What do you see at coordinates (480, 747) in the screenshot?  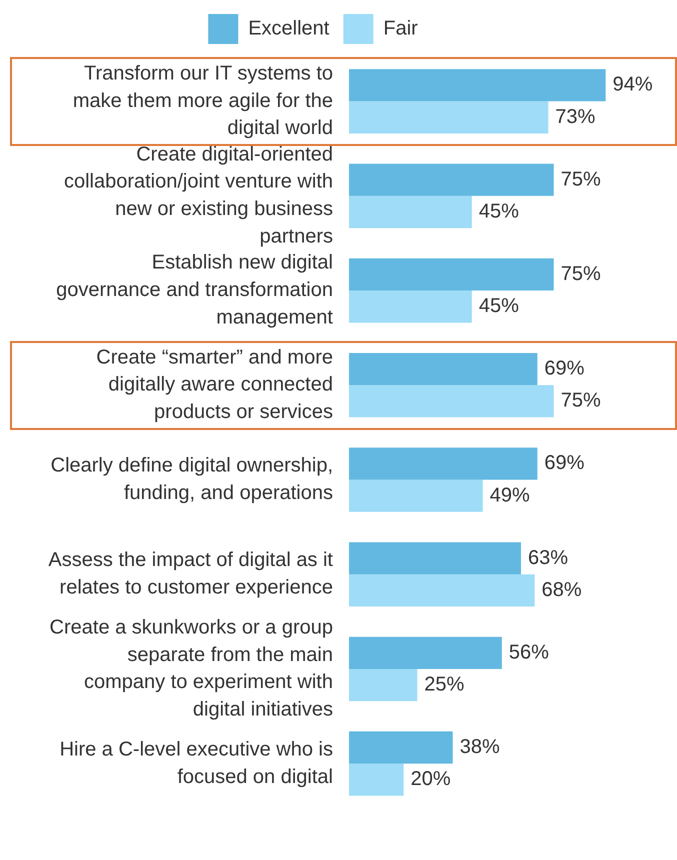 I see `data-label: 38%` at bounding box center [480, 747].